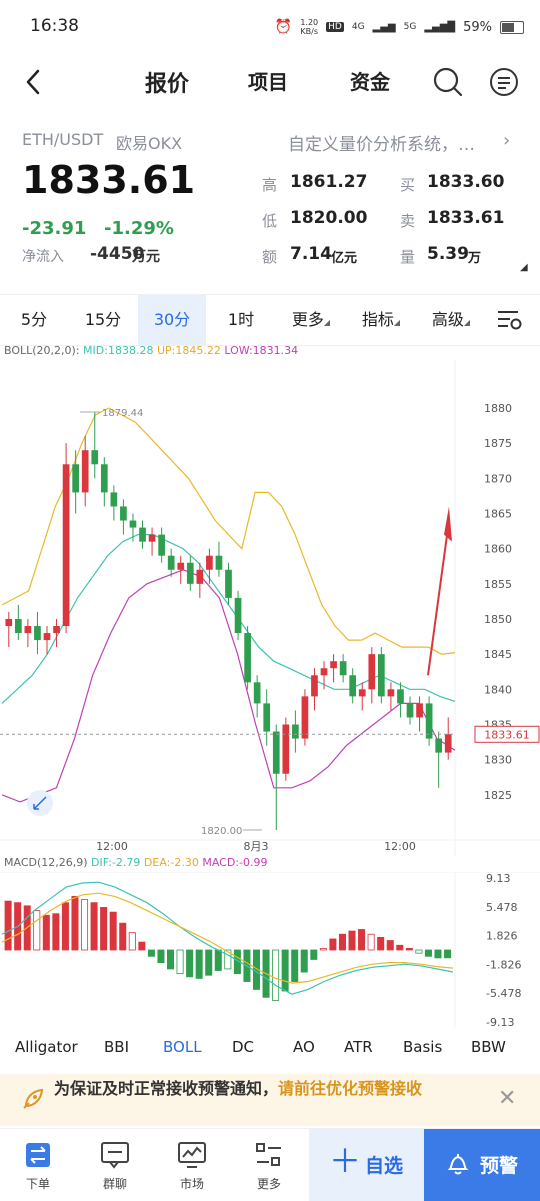 This screenshot has width=540, height=1201. Describe the element at coordinates (512, 27) in the screenshot. I see `battery-icon` at that location.